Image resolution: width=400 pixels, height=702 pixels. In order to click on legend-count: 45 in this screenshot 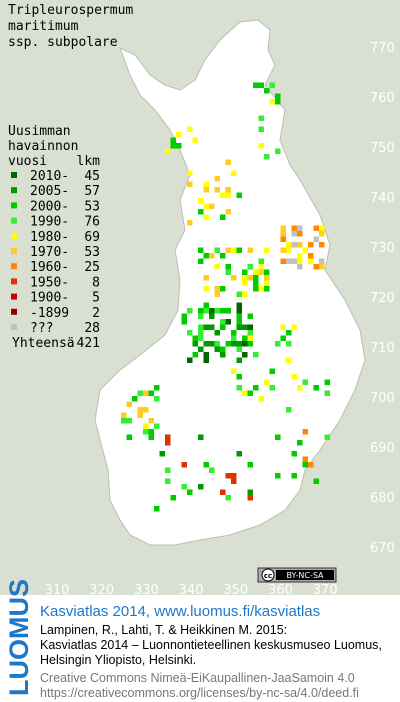, I will do `click(92, 176)`.